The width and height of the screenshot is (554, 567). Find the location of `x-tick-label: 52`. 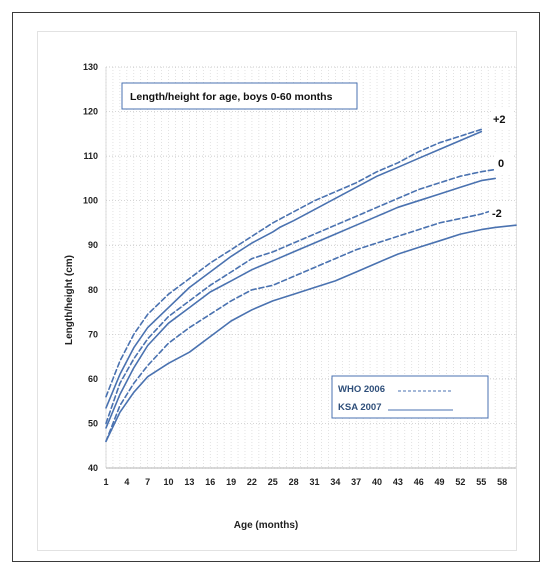

x-tick-label: 52 is located at coordinates (460, 482).